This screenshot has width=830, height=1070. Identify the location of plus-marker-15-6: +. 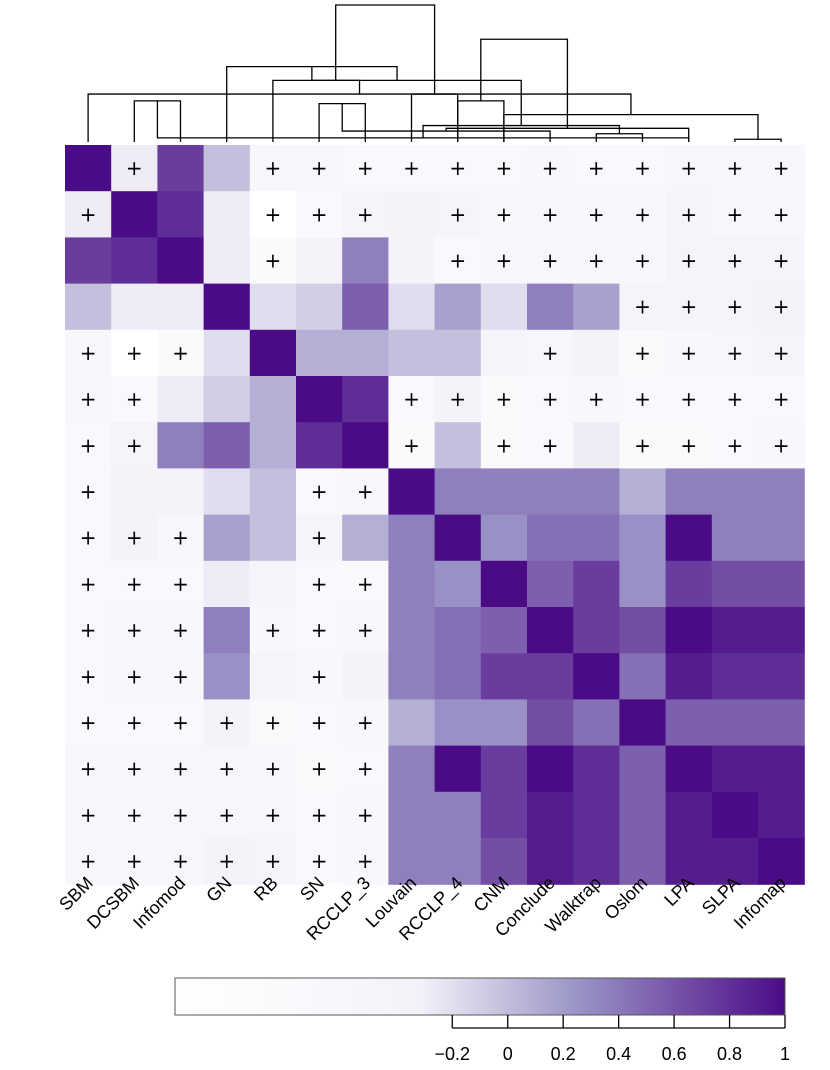
(365, 861).